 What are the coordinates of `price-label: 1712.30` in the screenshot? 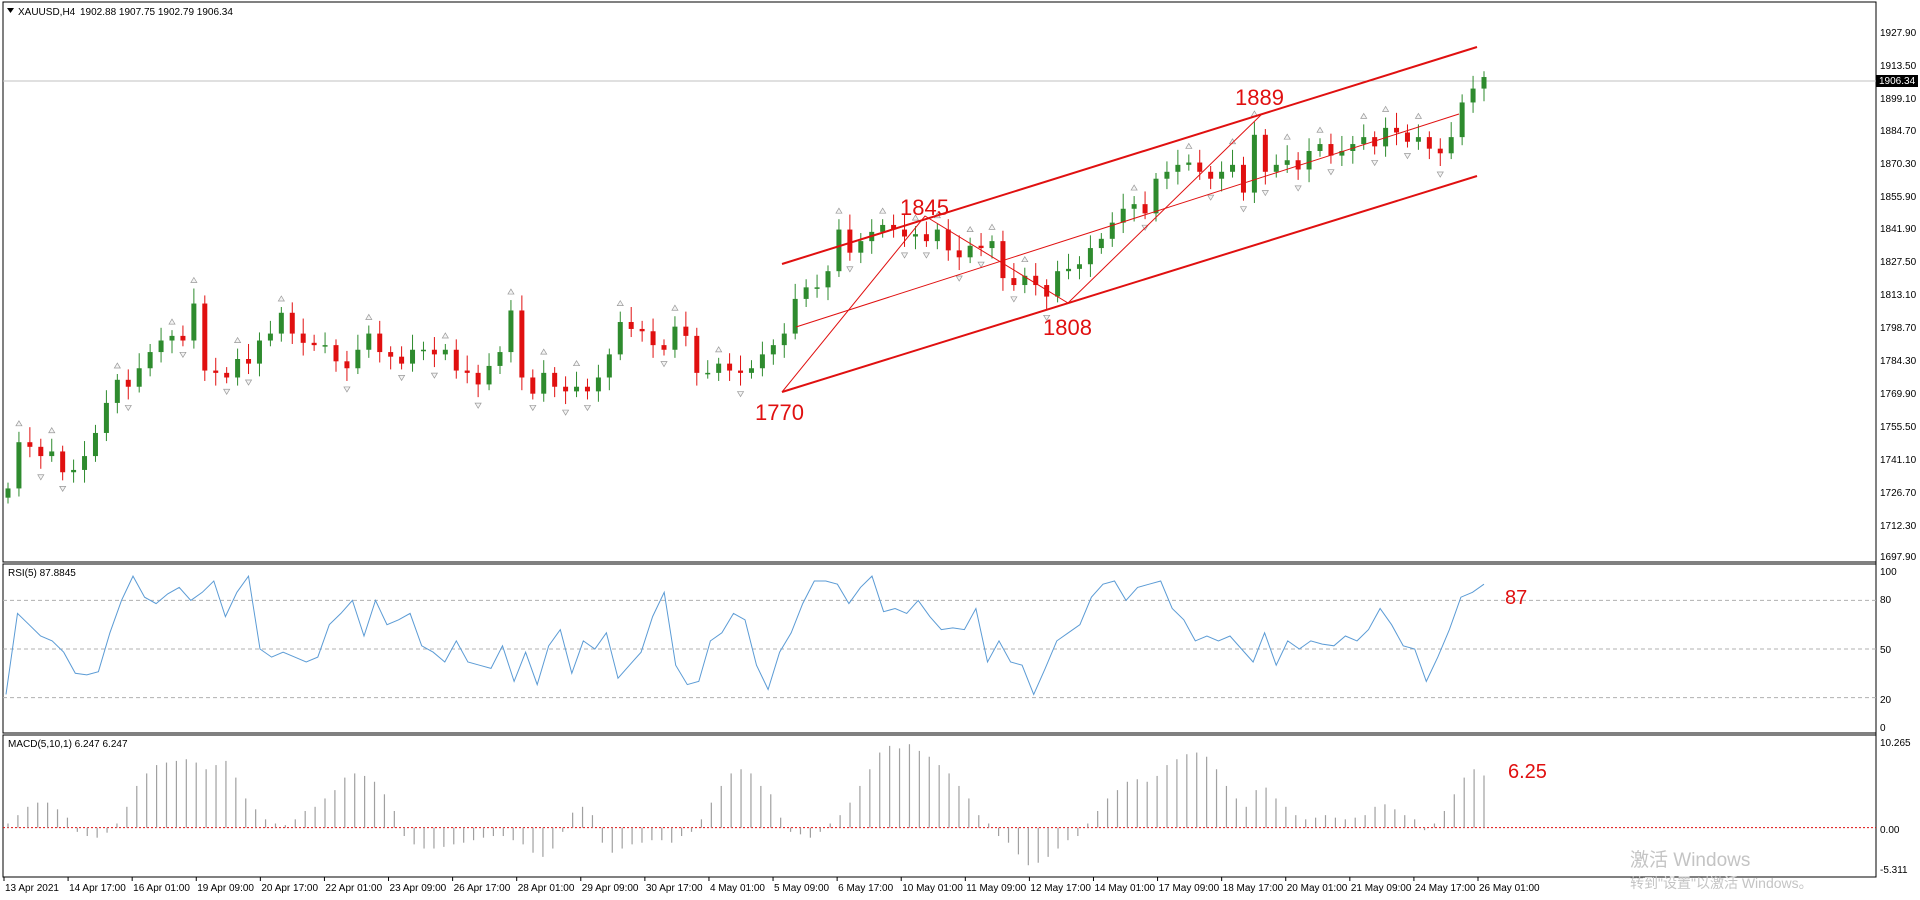 It's located at (1898, 526).